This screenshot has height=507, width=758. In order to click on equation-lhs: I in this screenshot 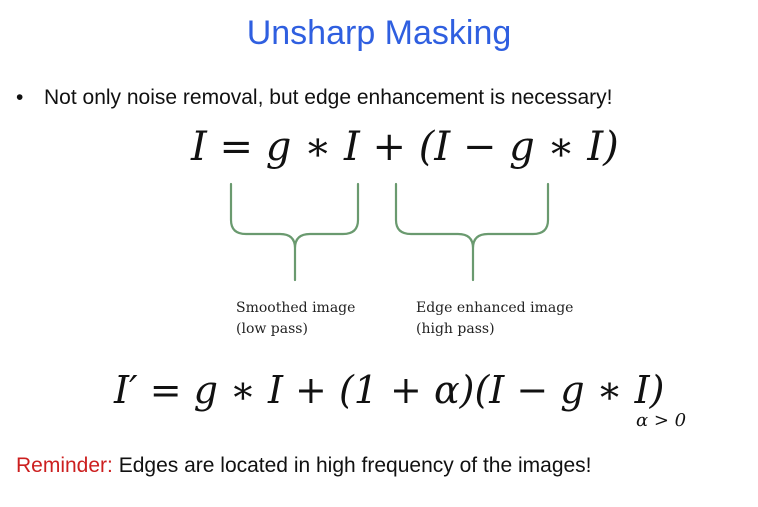, I will do `click(199, 147)`.